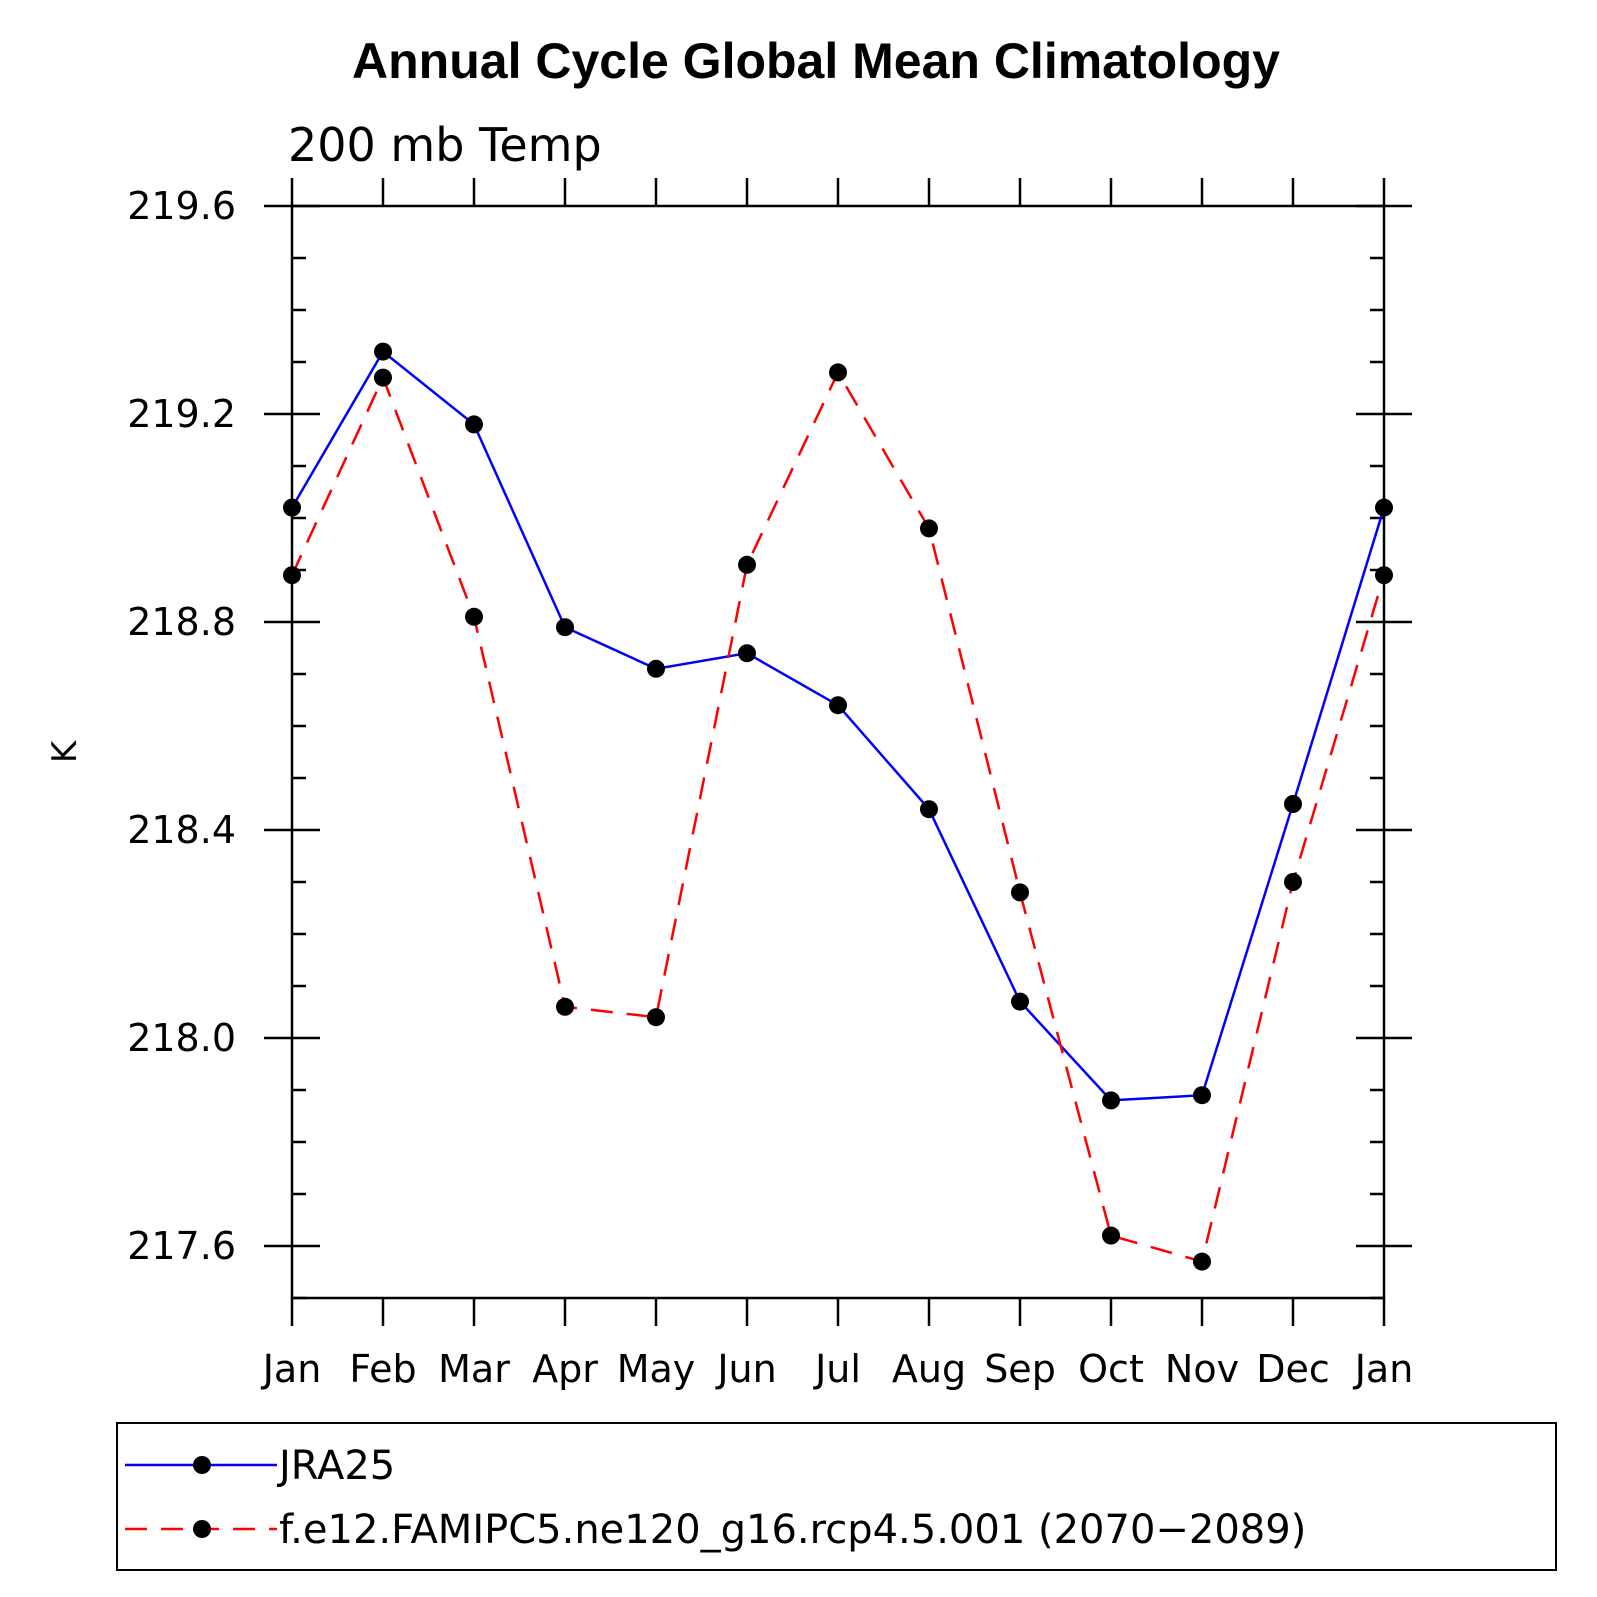 This screenshot has width=1597, height=1597. What do you see at coordinates (837, 1369) in the screenshot?
I see `x-tick-label: Jul` at bounding box center [837, 1369].